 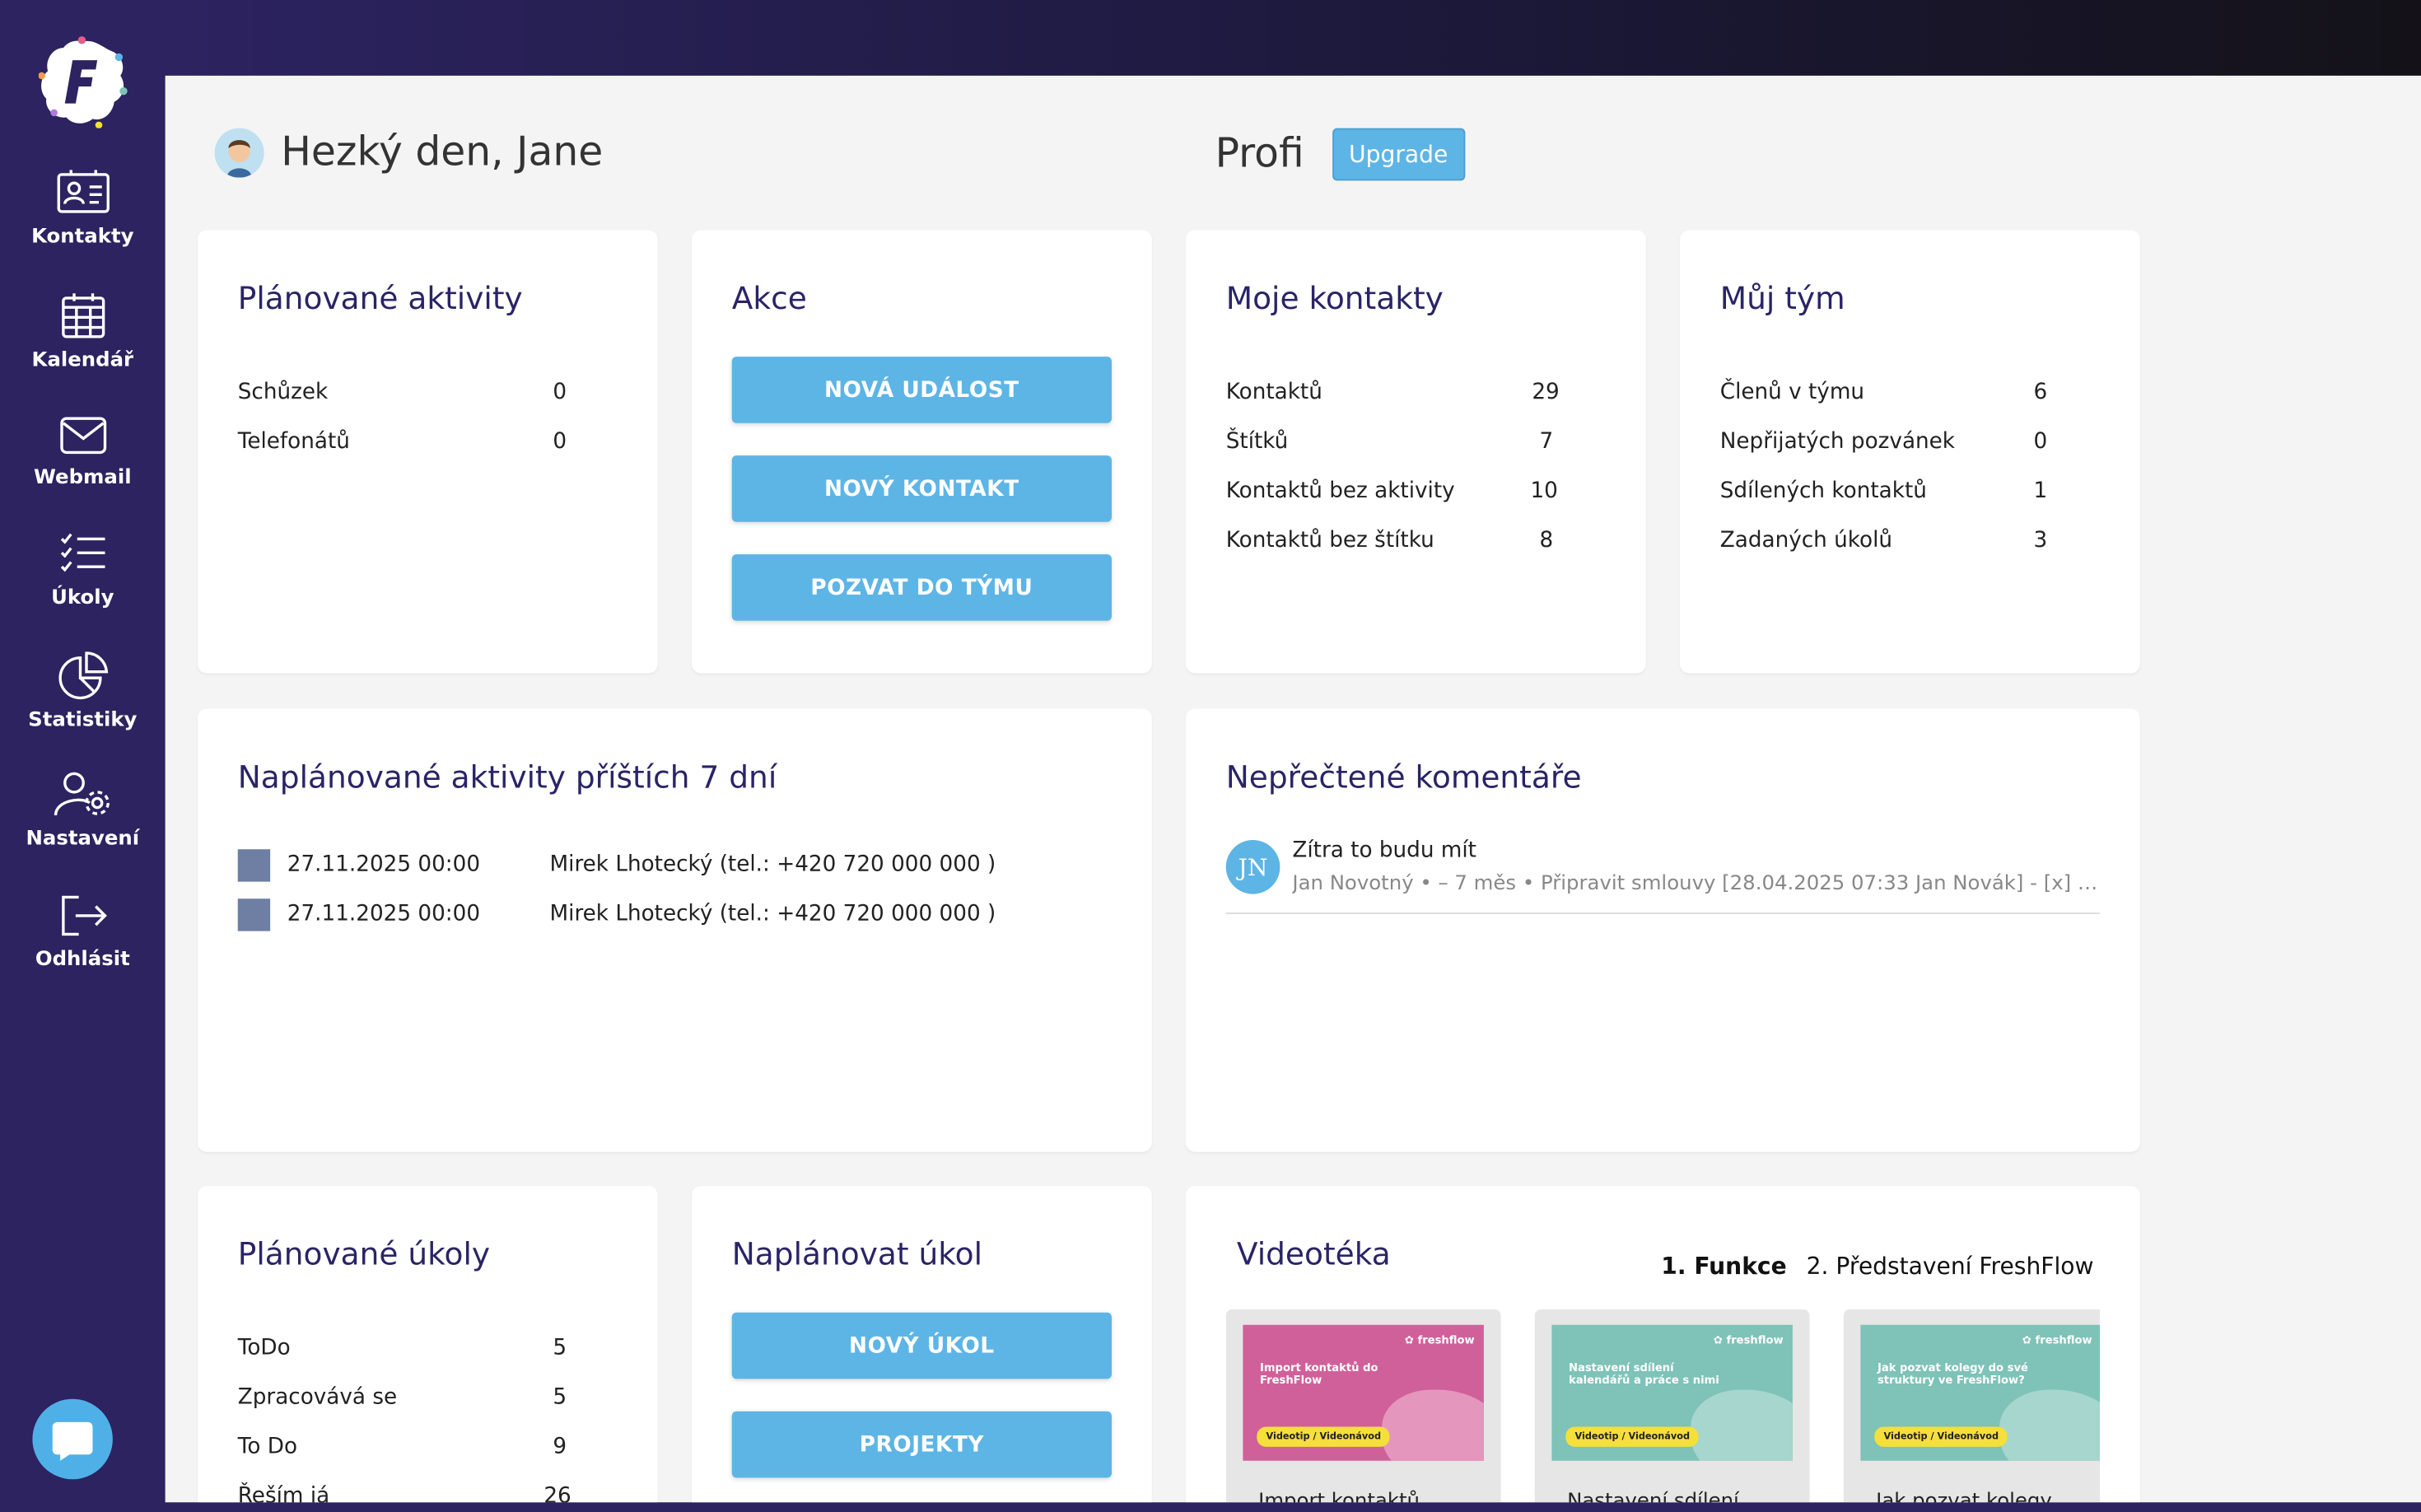 I want to click on stat-row: ToDo 5, so click(x=402, y=1347).